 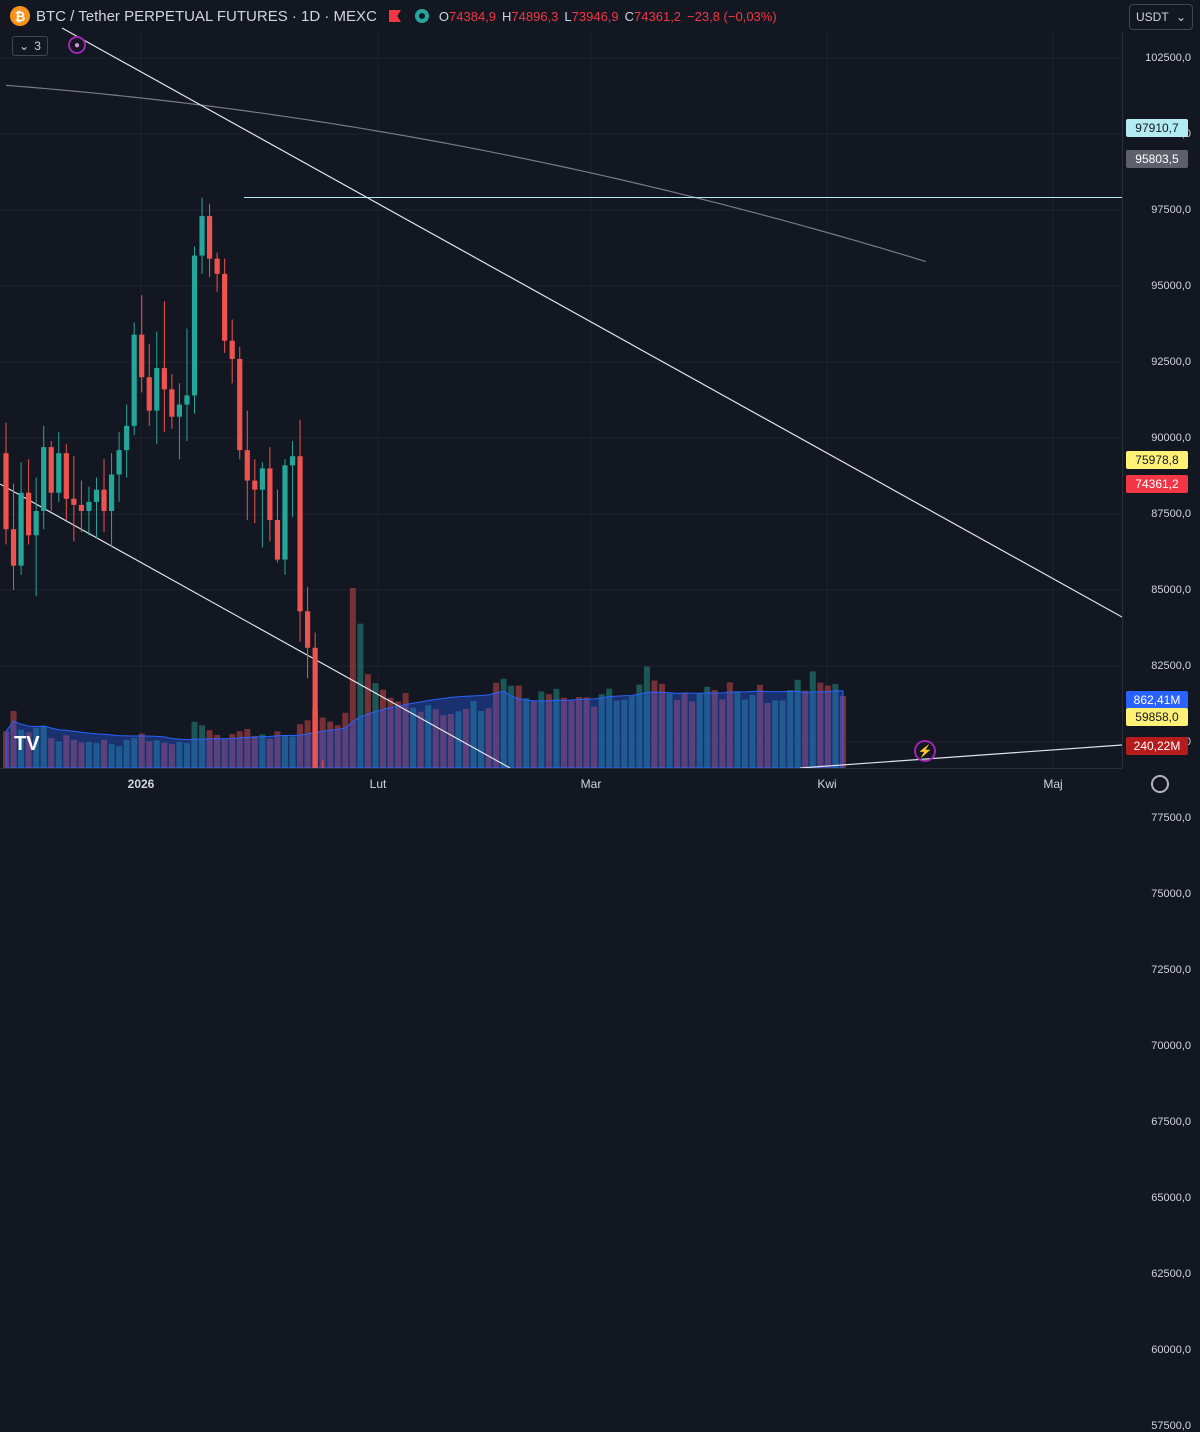 What do you see at coordinates (466, 173) in the screenshot?
I see `moving-average-line` at bounding box center [466, 173].